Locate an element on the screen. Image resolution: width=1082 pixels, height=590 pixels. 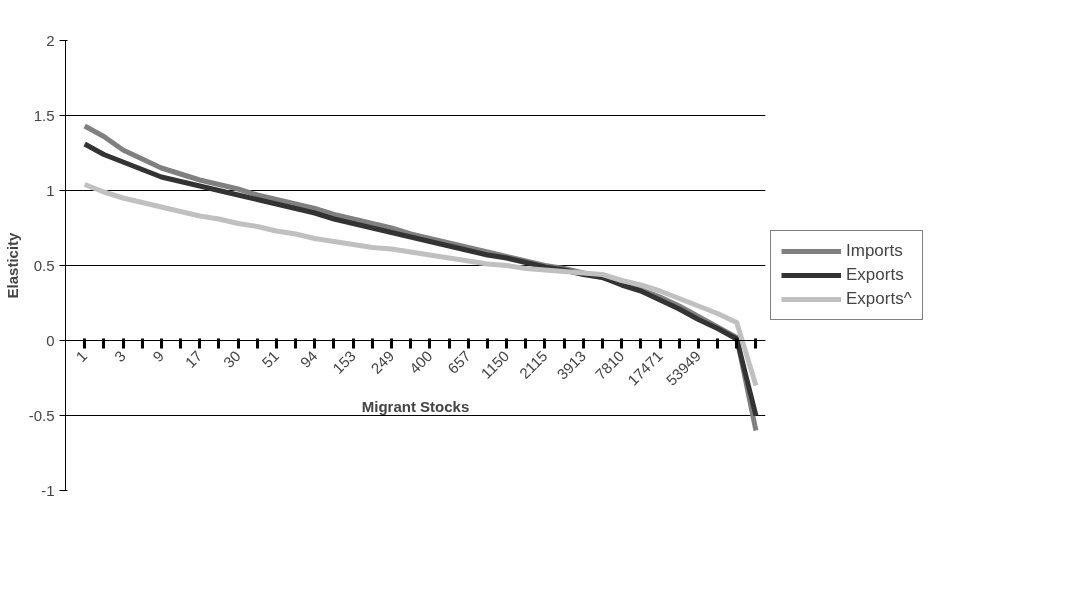
x-axis-title: Migrant Stocks is located at coordinates (415, 407).